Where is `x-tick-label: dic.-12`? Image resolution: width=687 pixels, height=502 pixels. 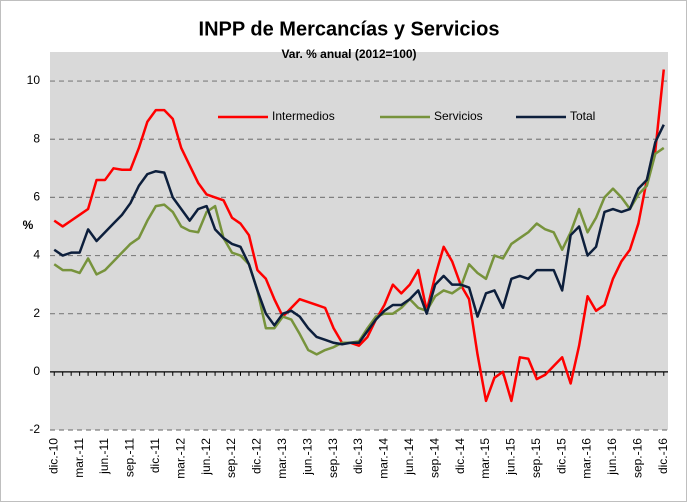
x-tick-label: dic.-12 is located at coordinates (257, 456).